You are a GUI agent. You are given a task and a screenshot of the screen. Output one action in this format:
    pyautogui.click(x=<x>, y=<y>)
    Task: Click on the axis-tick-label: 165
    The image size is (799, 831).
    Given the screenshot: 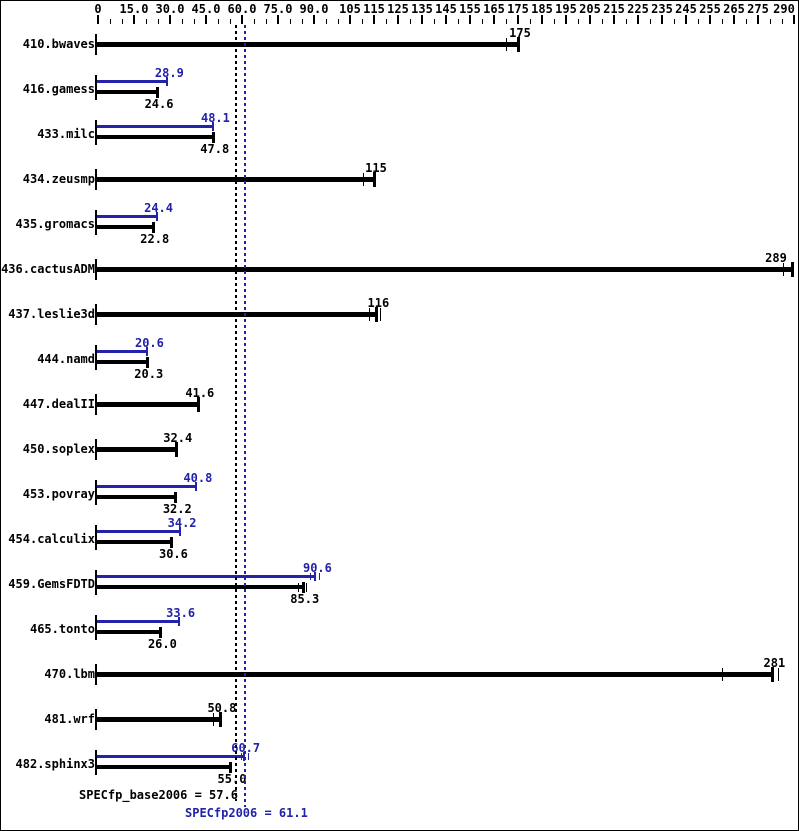 What is the action you would take?
    pyautogui.click(x=494, y=9)
    